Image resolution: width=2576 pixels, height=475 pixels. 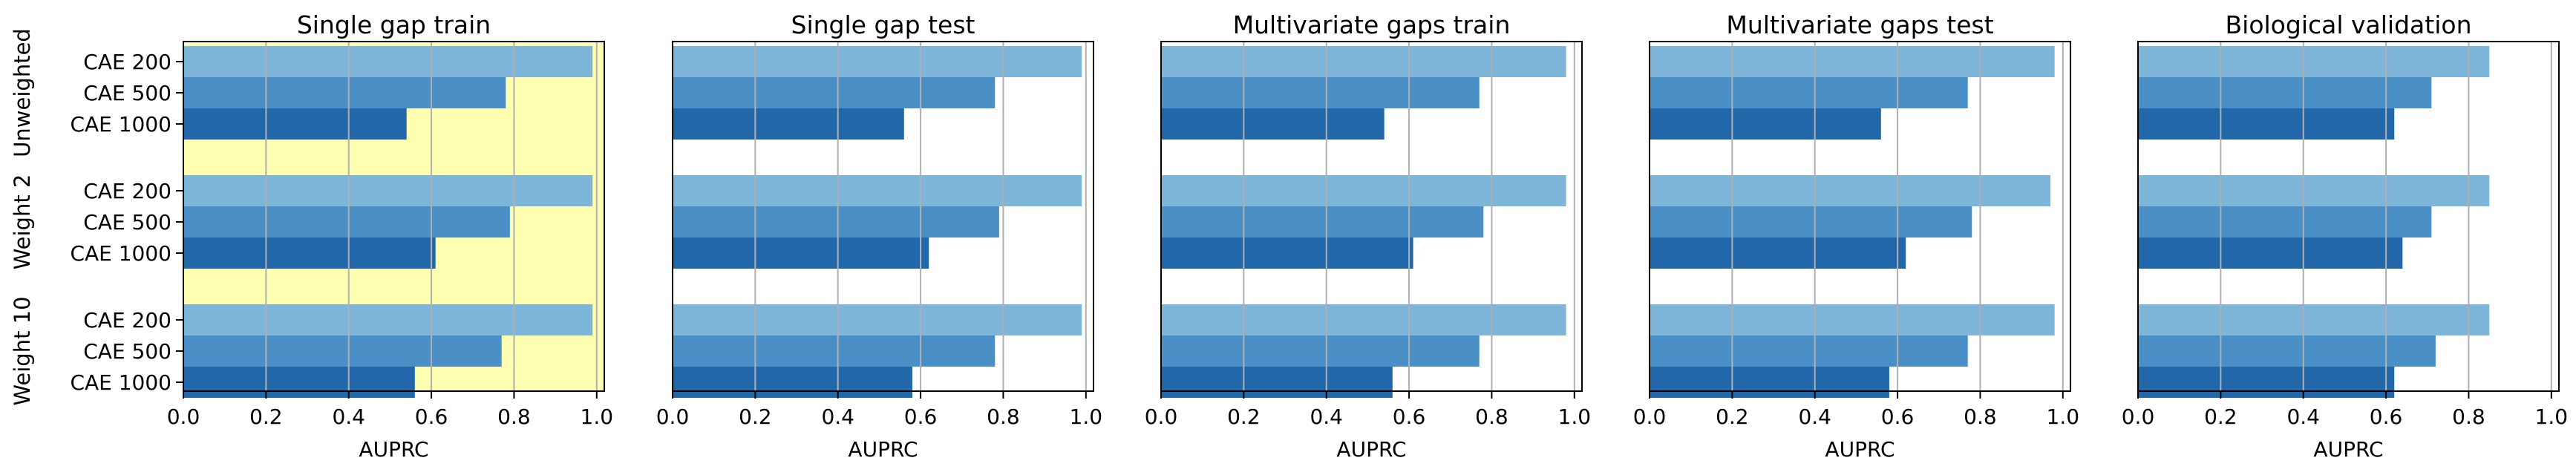 I want to click on panel-2-frame, so click(x=1371, y=216).